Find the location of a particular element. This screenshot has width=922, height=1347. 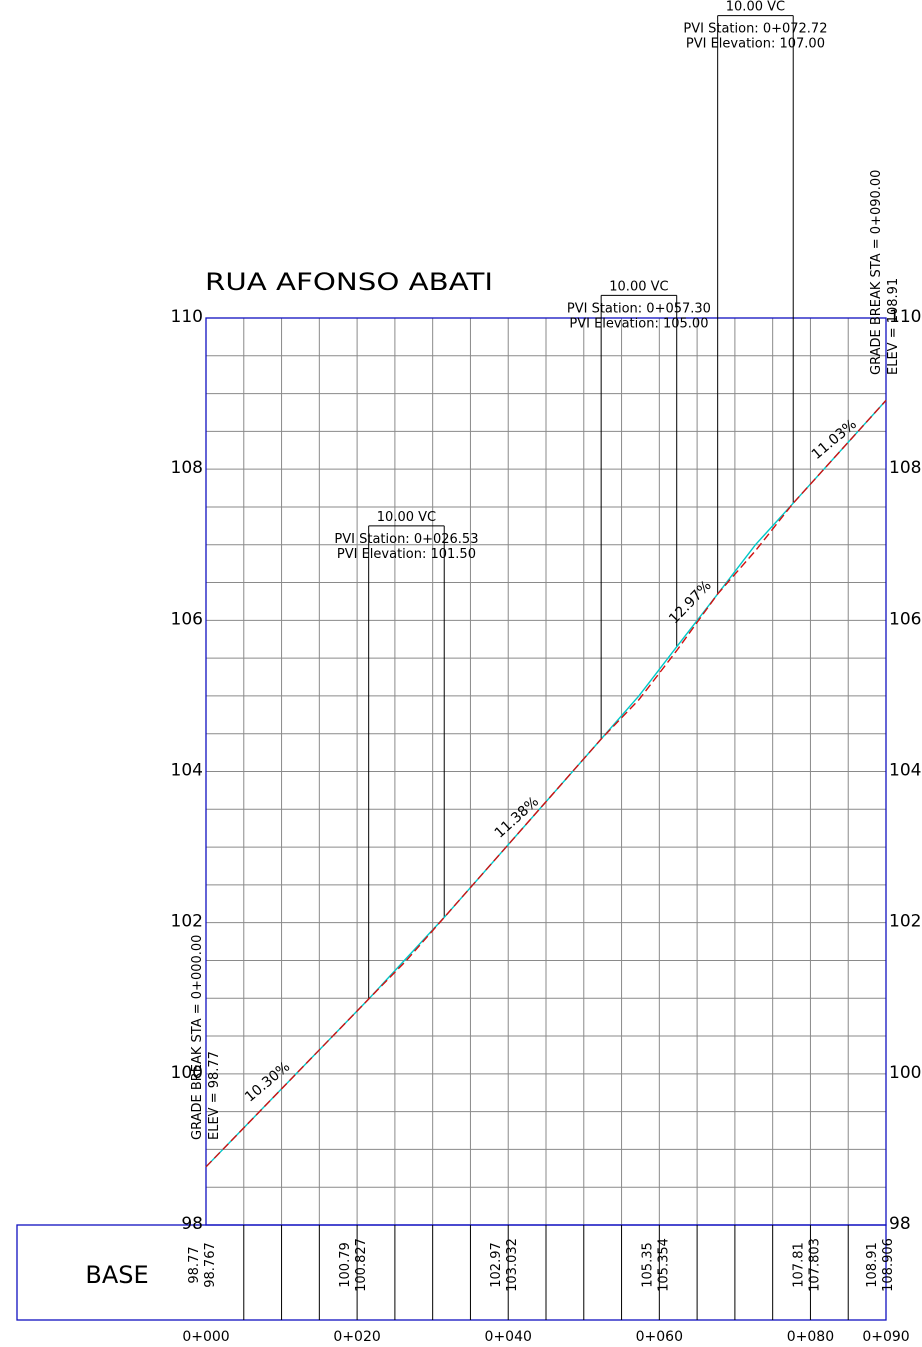

base-design-value: 105.35 is located at coordinates (647, 1265).